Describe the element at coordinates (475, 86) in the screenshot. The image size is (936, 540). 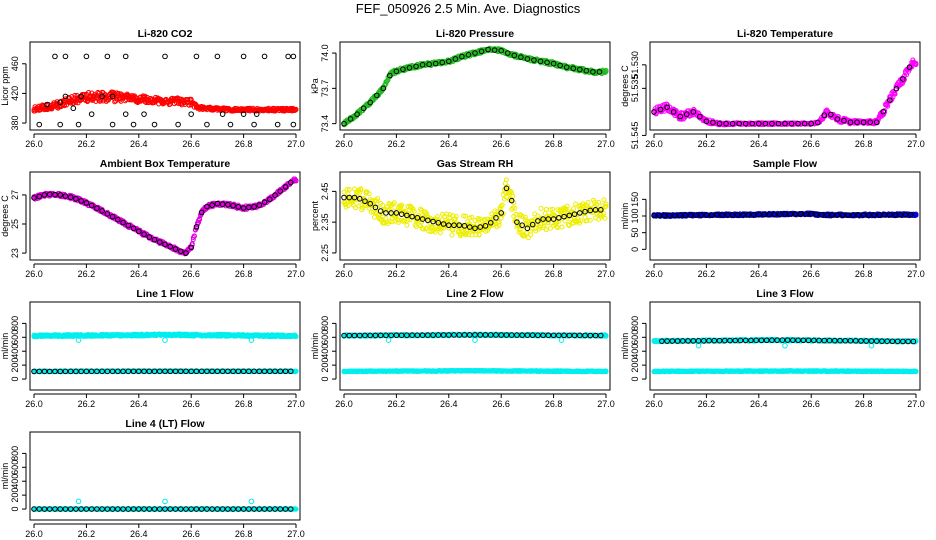
I see `plot-frame` at that location.